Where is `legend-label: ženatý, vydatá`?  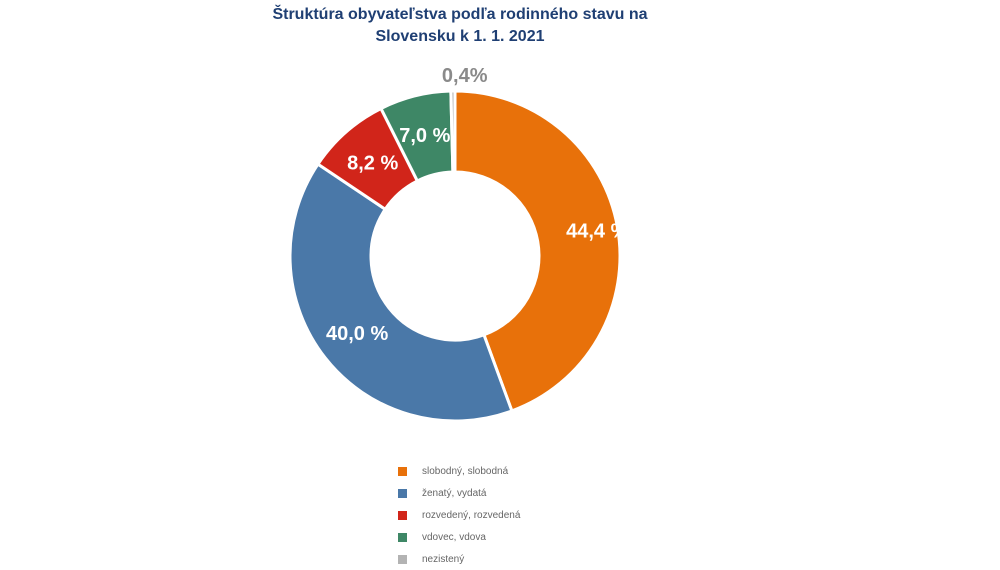 legend-label: ženatý, vydatá is located at coordinates (454, 493).